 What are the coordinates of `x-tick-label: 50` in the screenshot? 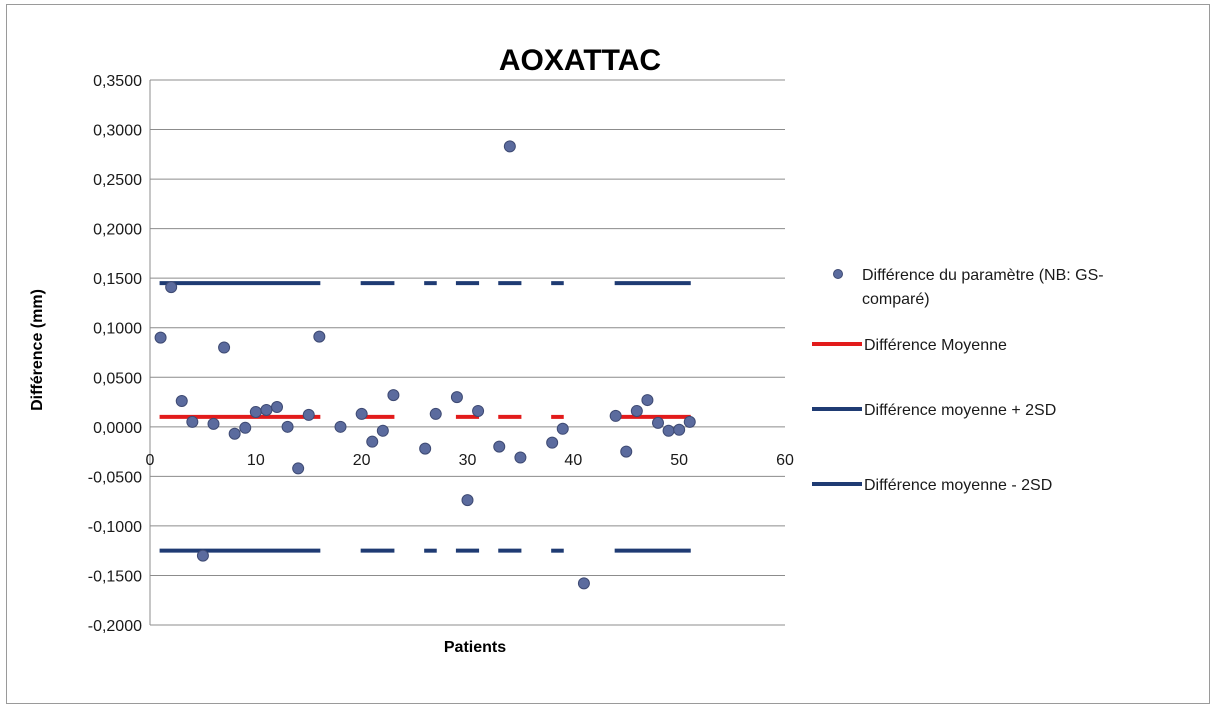 It's located at (679, 460).